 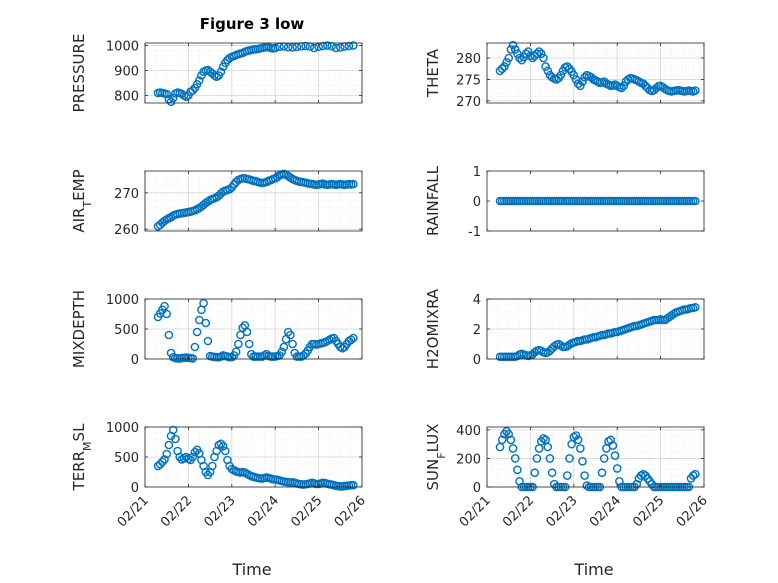 What do you see at coordinates (468, 102) in the screenshot?
I see `y-tick-label: 270` at bounding box center [468, 102].